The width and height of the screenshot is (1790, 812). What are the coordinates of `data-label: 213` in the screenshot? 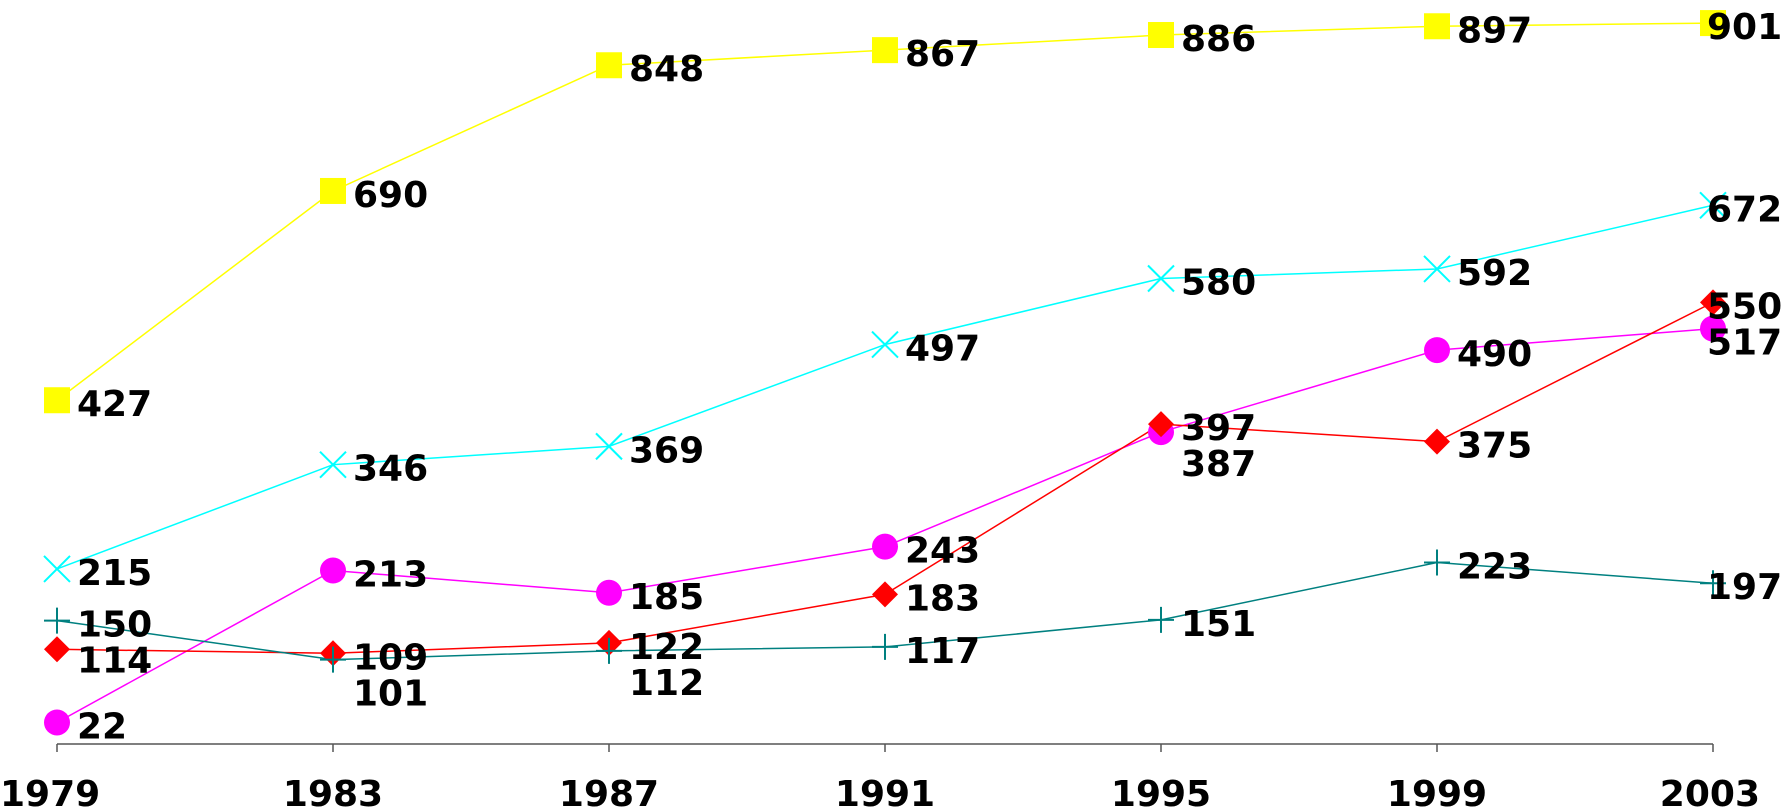 It's located at (390, 575).